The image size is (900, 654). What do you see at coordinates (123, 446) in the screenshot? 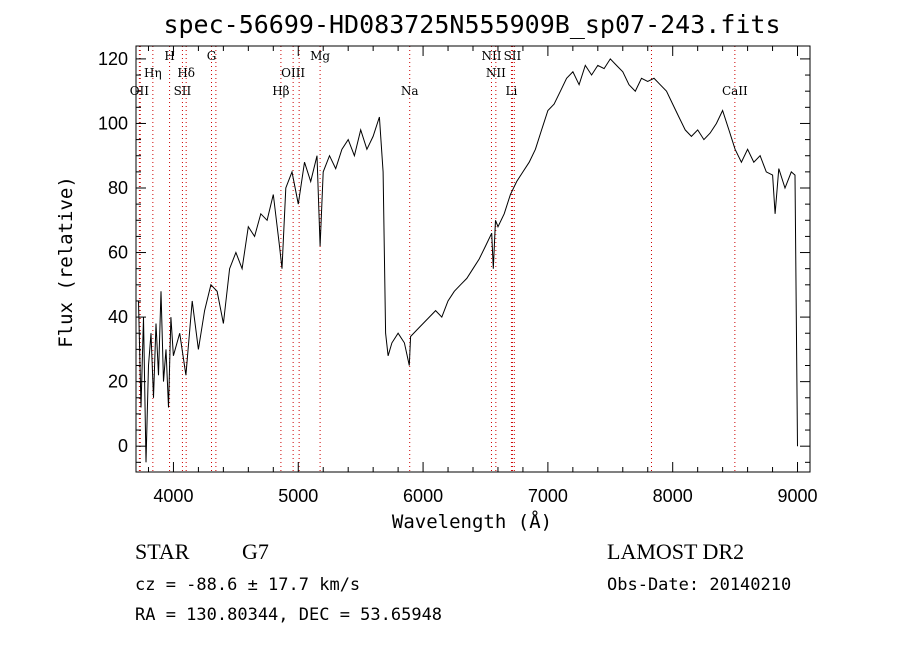
I see `y-tick-label: 0` at bounding box center [123, 446].